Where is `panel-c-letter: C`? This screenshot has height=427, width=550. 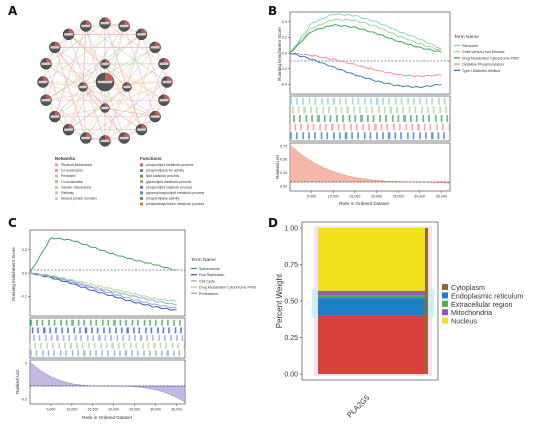 panel-c-letter: C is located at coordinates (12, 223).